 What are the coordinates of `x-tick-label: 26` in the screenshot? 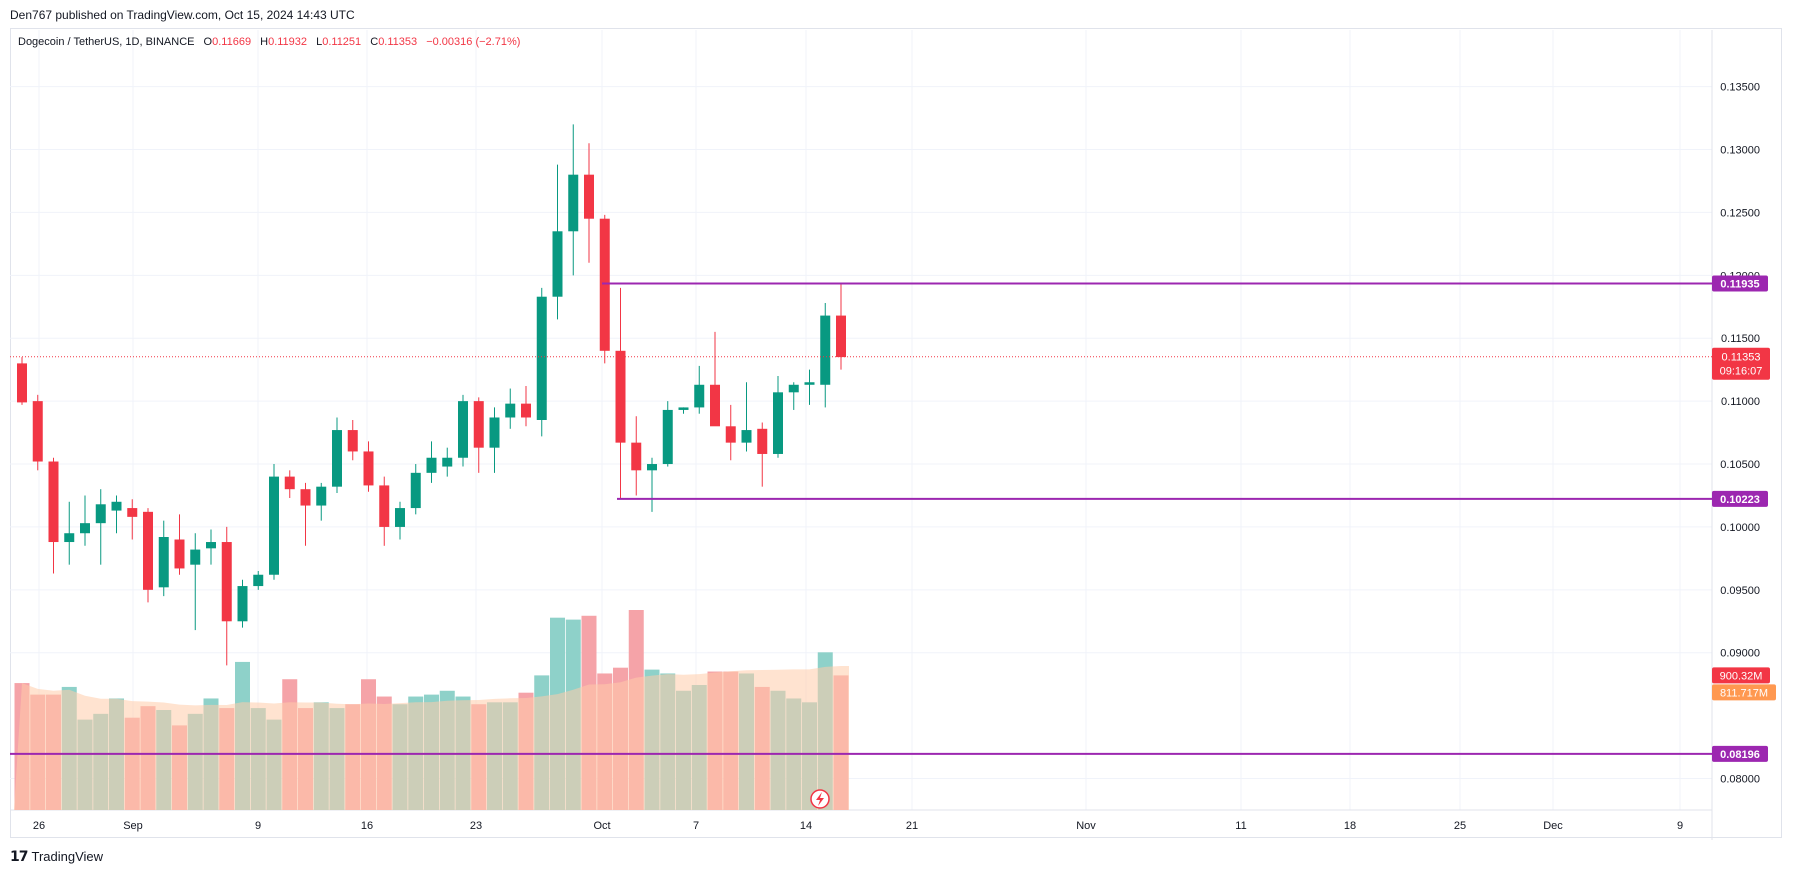 It's located at (39, 826).